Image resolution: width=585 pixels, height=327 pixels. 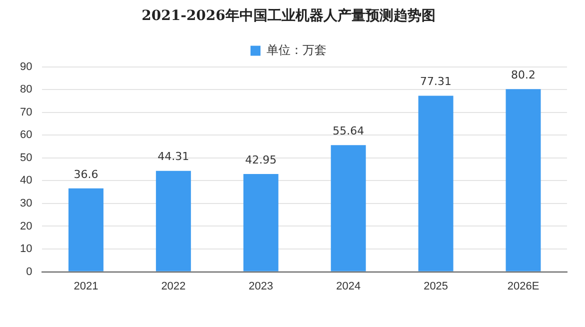 I want to click on data-label: 77.31, so click(x=436, y=81).